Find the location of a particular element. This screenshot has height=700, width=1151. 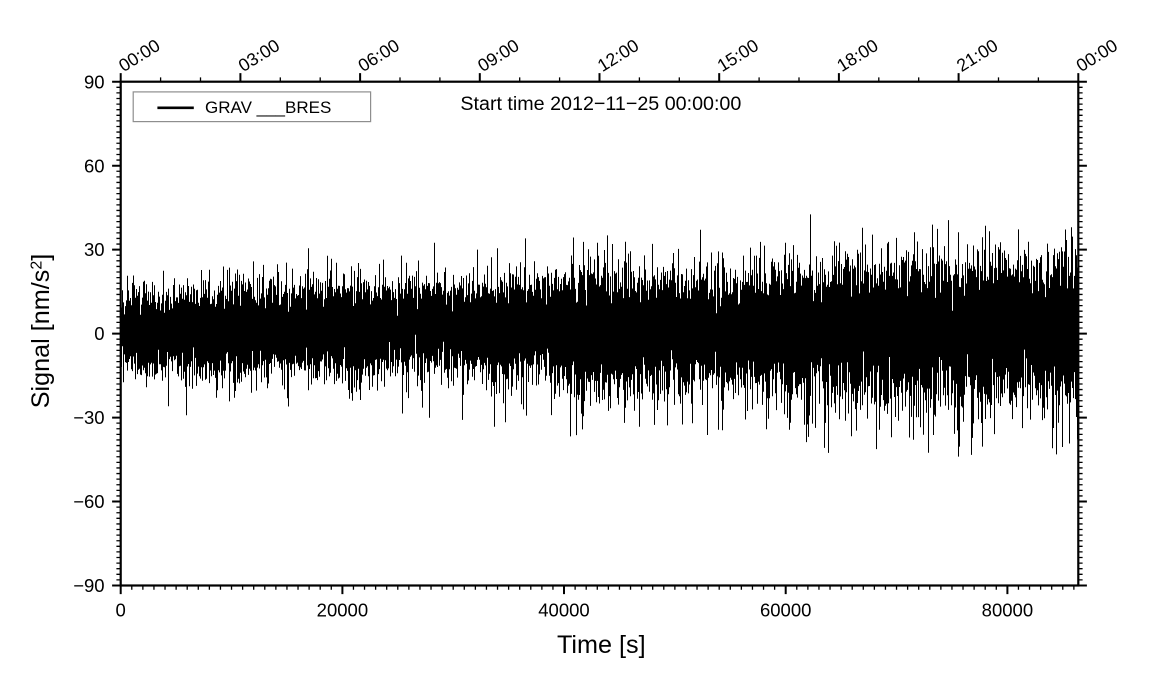

svg-text: 20000 is located at coordinates (342, 610).